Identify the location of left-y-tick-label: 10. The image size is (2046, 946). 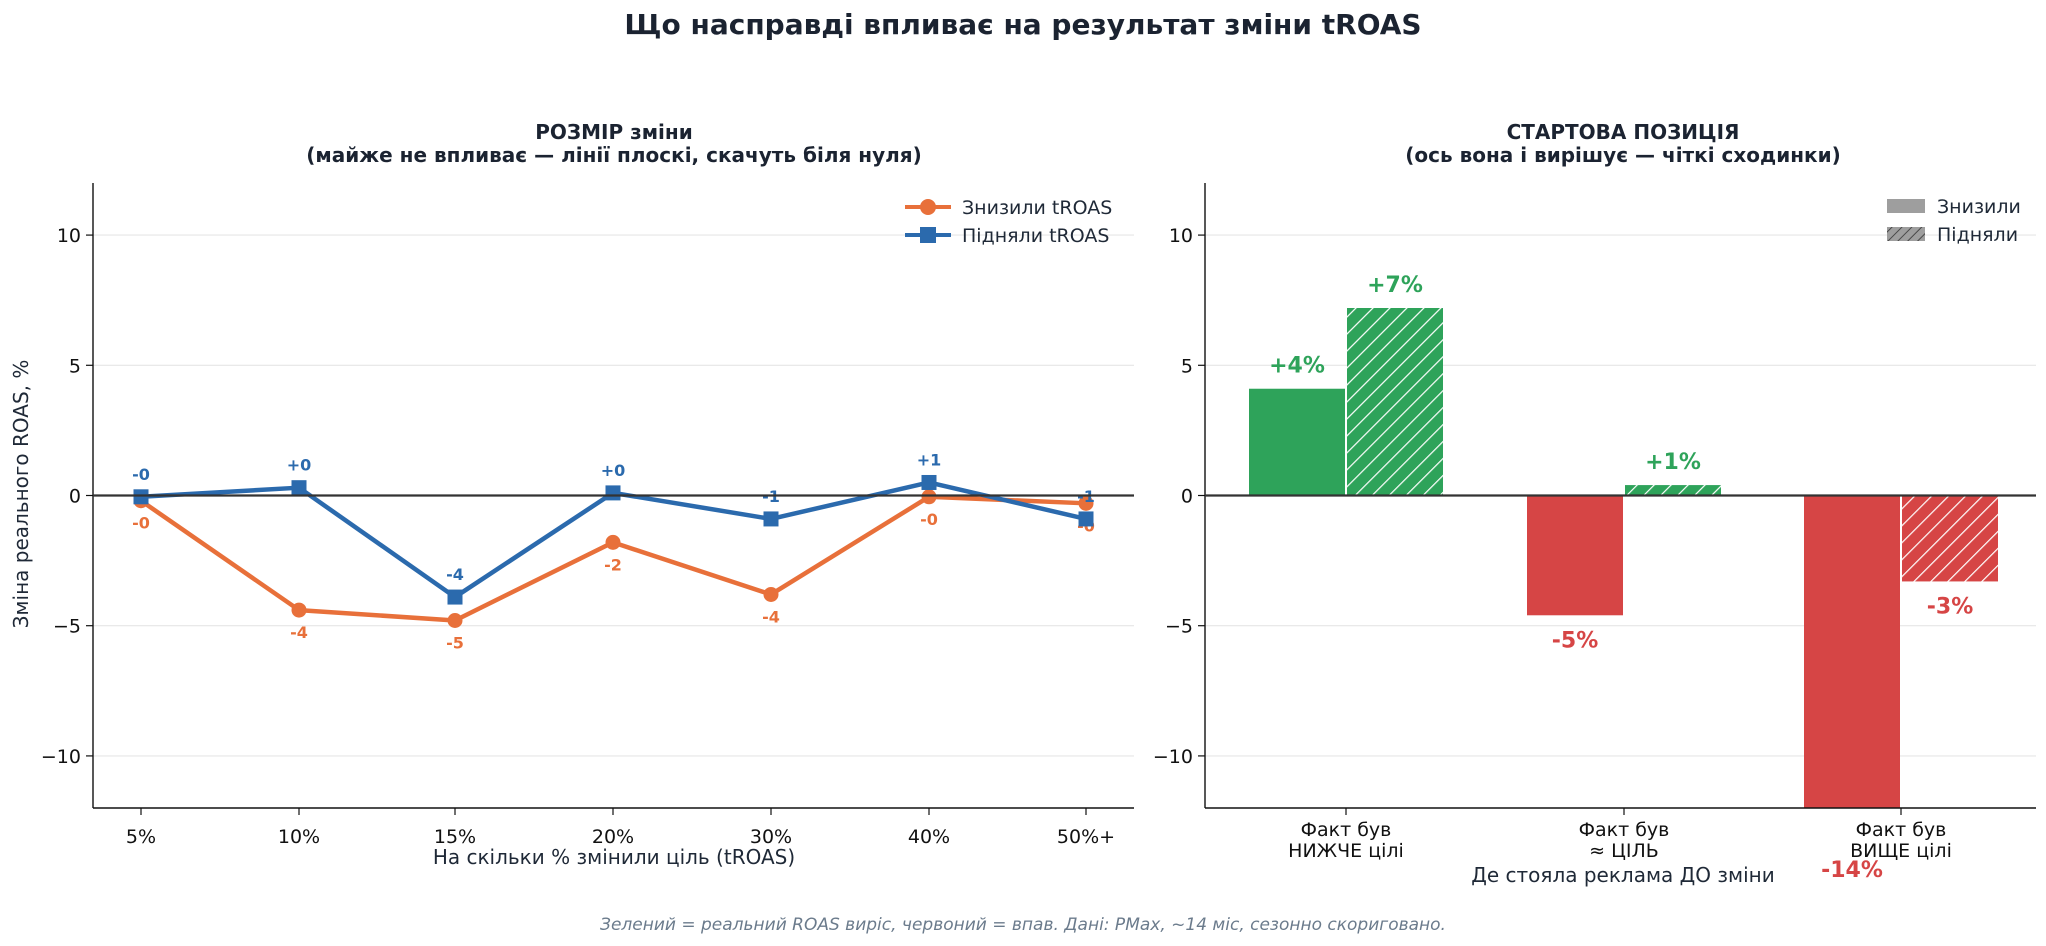
(69, 236).